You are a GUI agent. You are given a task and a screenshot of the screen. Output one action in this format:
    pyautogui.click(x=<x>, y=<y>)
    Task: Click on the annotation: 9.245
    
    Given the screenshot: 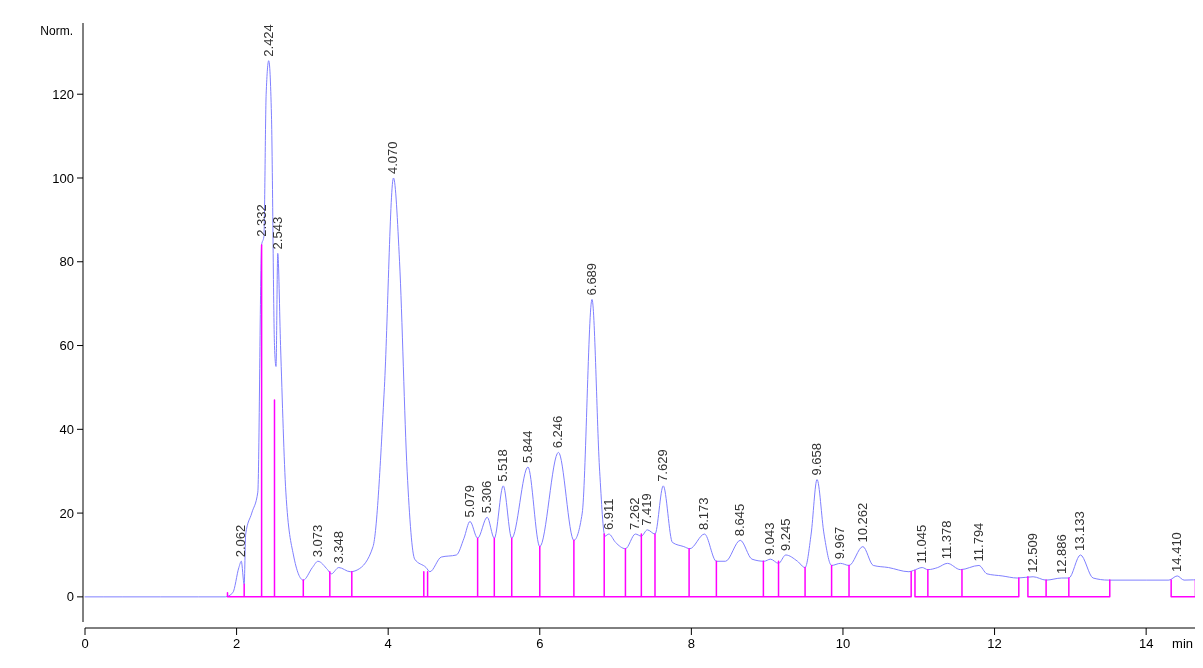 What is the action you would take?
    pyautogui.click(x=785, y=534)
    